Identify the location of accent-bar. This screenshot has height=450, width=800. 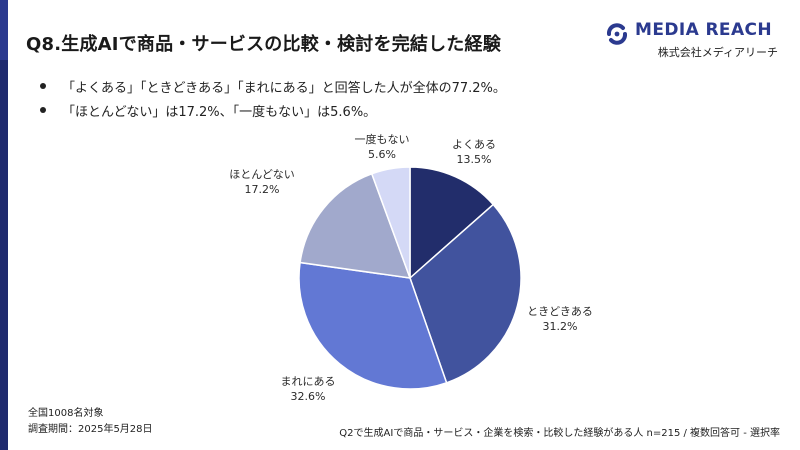
(4, 225).